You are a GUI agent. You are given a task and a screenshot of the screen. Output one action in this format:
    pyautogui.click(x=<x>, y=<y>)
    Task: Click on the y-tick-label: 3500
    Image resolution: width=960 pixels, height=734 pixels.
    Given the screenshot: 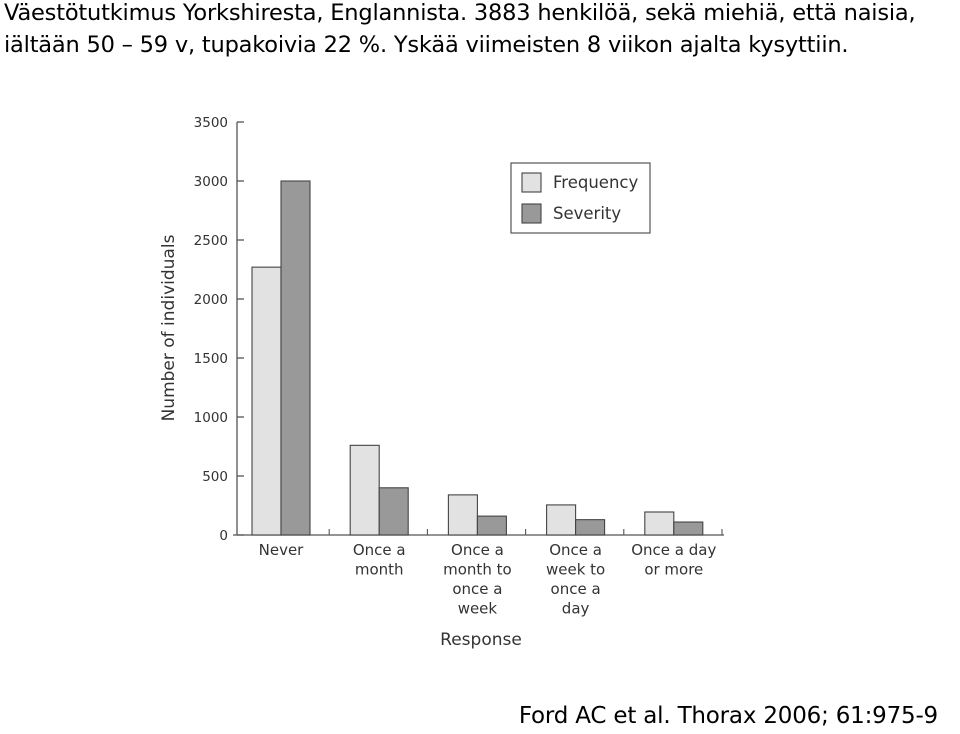 What is the action you would take?
    pyautogui.click(x=211, y=123)
    